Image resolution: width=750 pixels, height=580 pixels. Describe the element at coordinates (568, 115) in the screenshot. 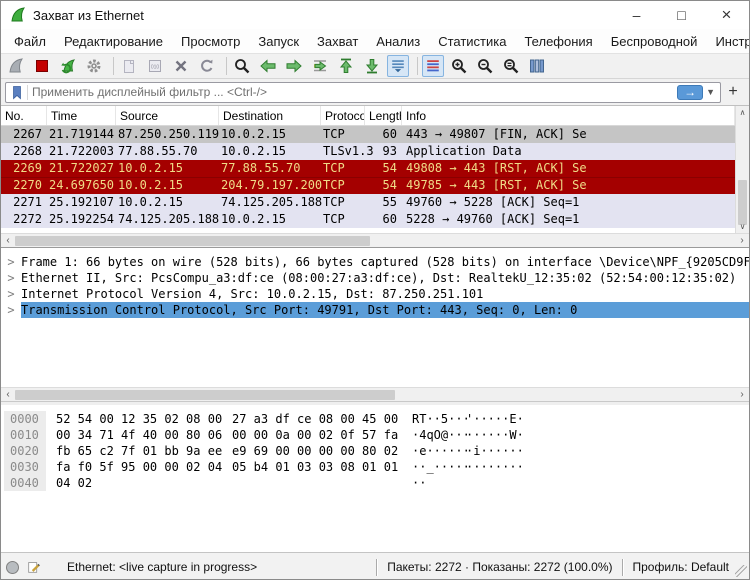

I see `col-info: Info` at that location.